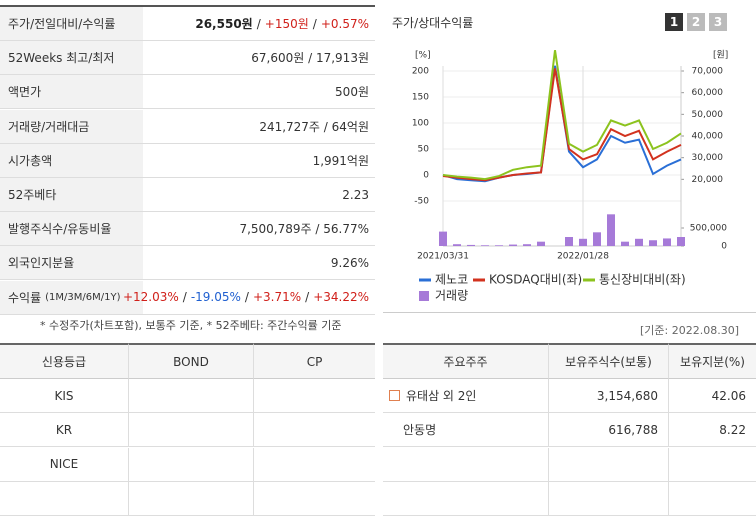 The image size is (756, 522). I want to click on row-label: 수익률 (1M/3M/6M/1Y), so click(71, 297).